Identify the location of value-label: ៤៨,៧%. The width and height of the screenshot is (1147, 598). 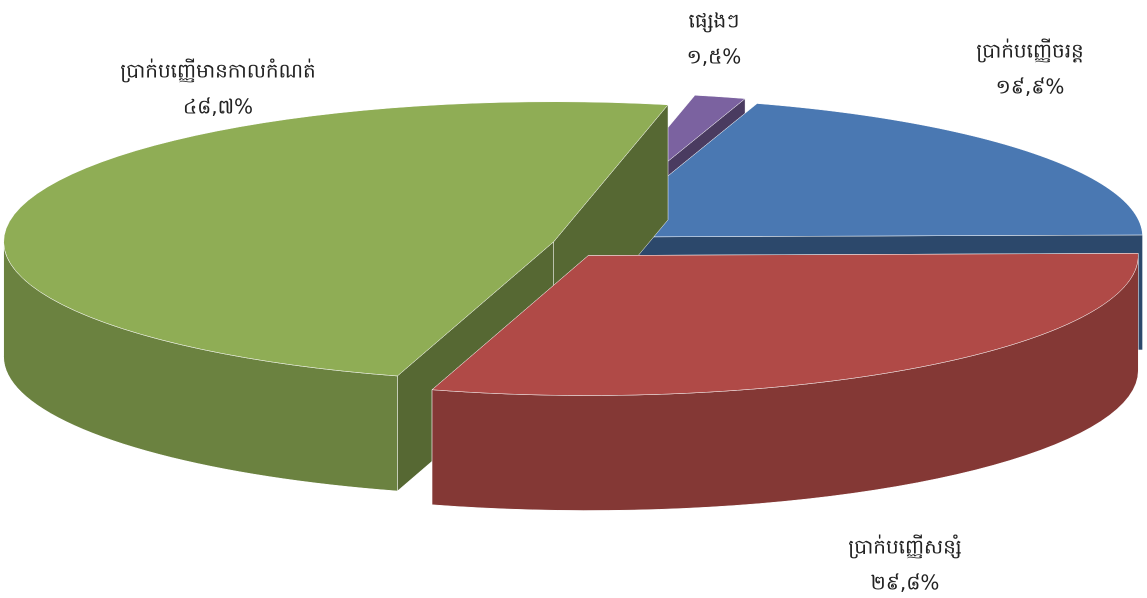
(218, 107).